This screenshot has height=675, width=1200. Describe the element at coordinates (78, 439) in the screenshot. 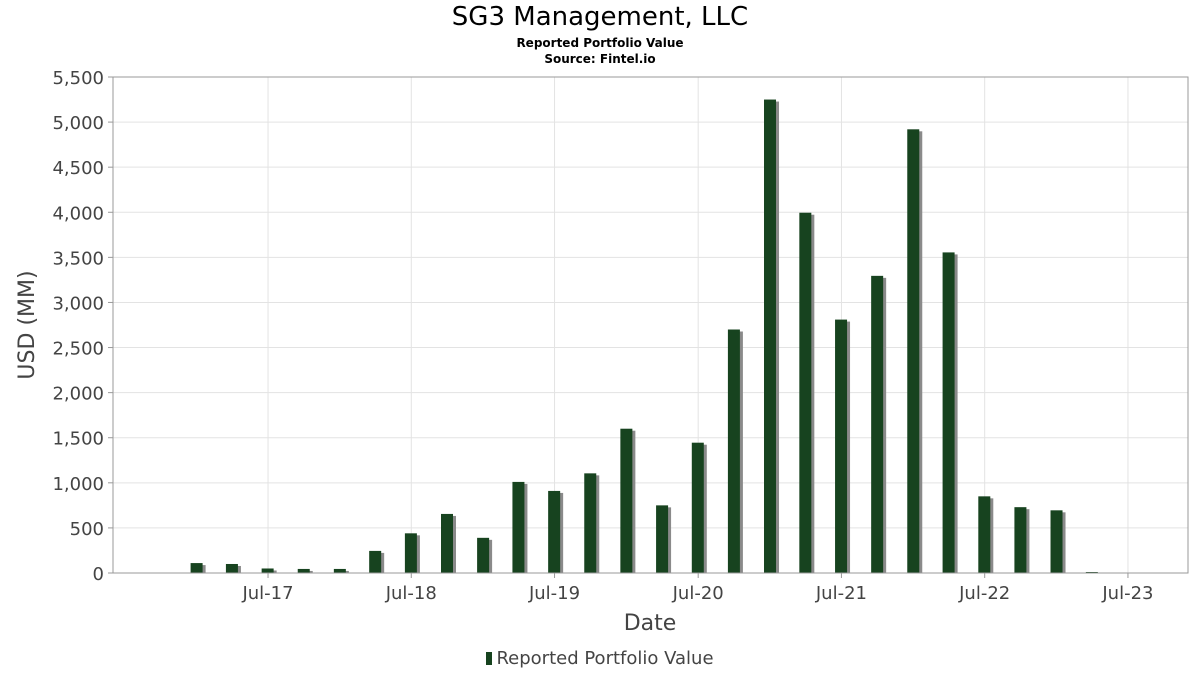

I see `y-tick-label: 1,500` at that location.